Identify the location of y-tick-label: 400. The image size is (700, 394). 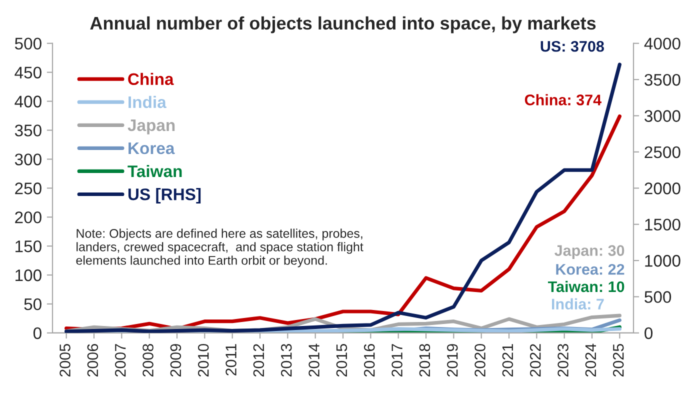
(28, 102).